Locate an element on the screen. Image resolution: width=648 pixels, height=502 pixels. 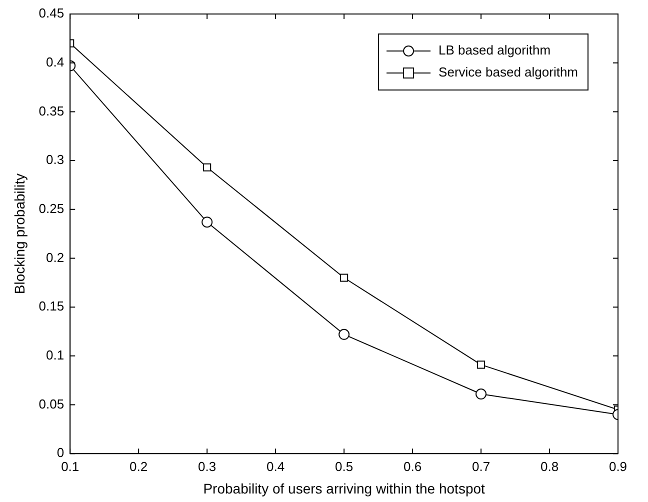
y-tick-label: 0.15 is located at coordinates (51, 306).